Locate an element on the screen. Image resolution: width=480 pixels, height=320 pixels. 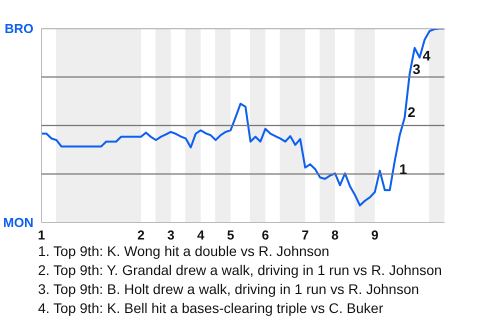
x-tick-label: 1 is located at coordinates (42, 235).